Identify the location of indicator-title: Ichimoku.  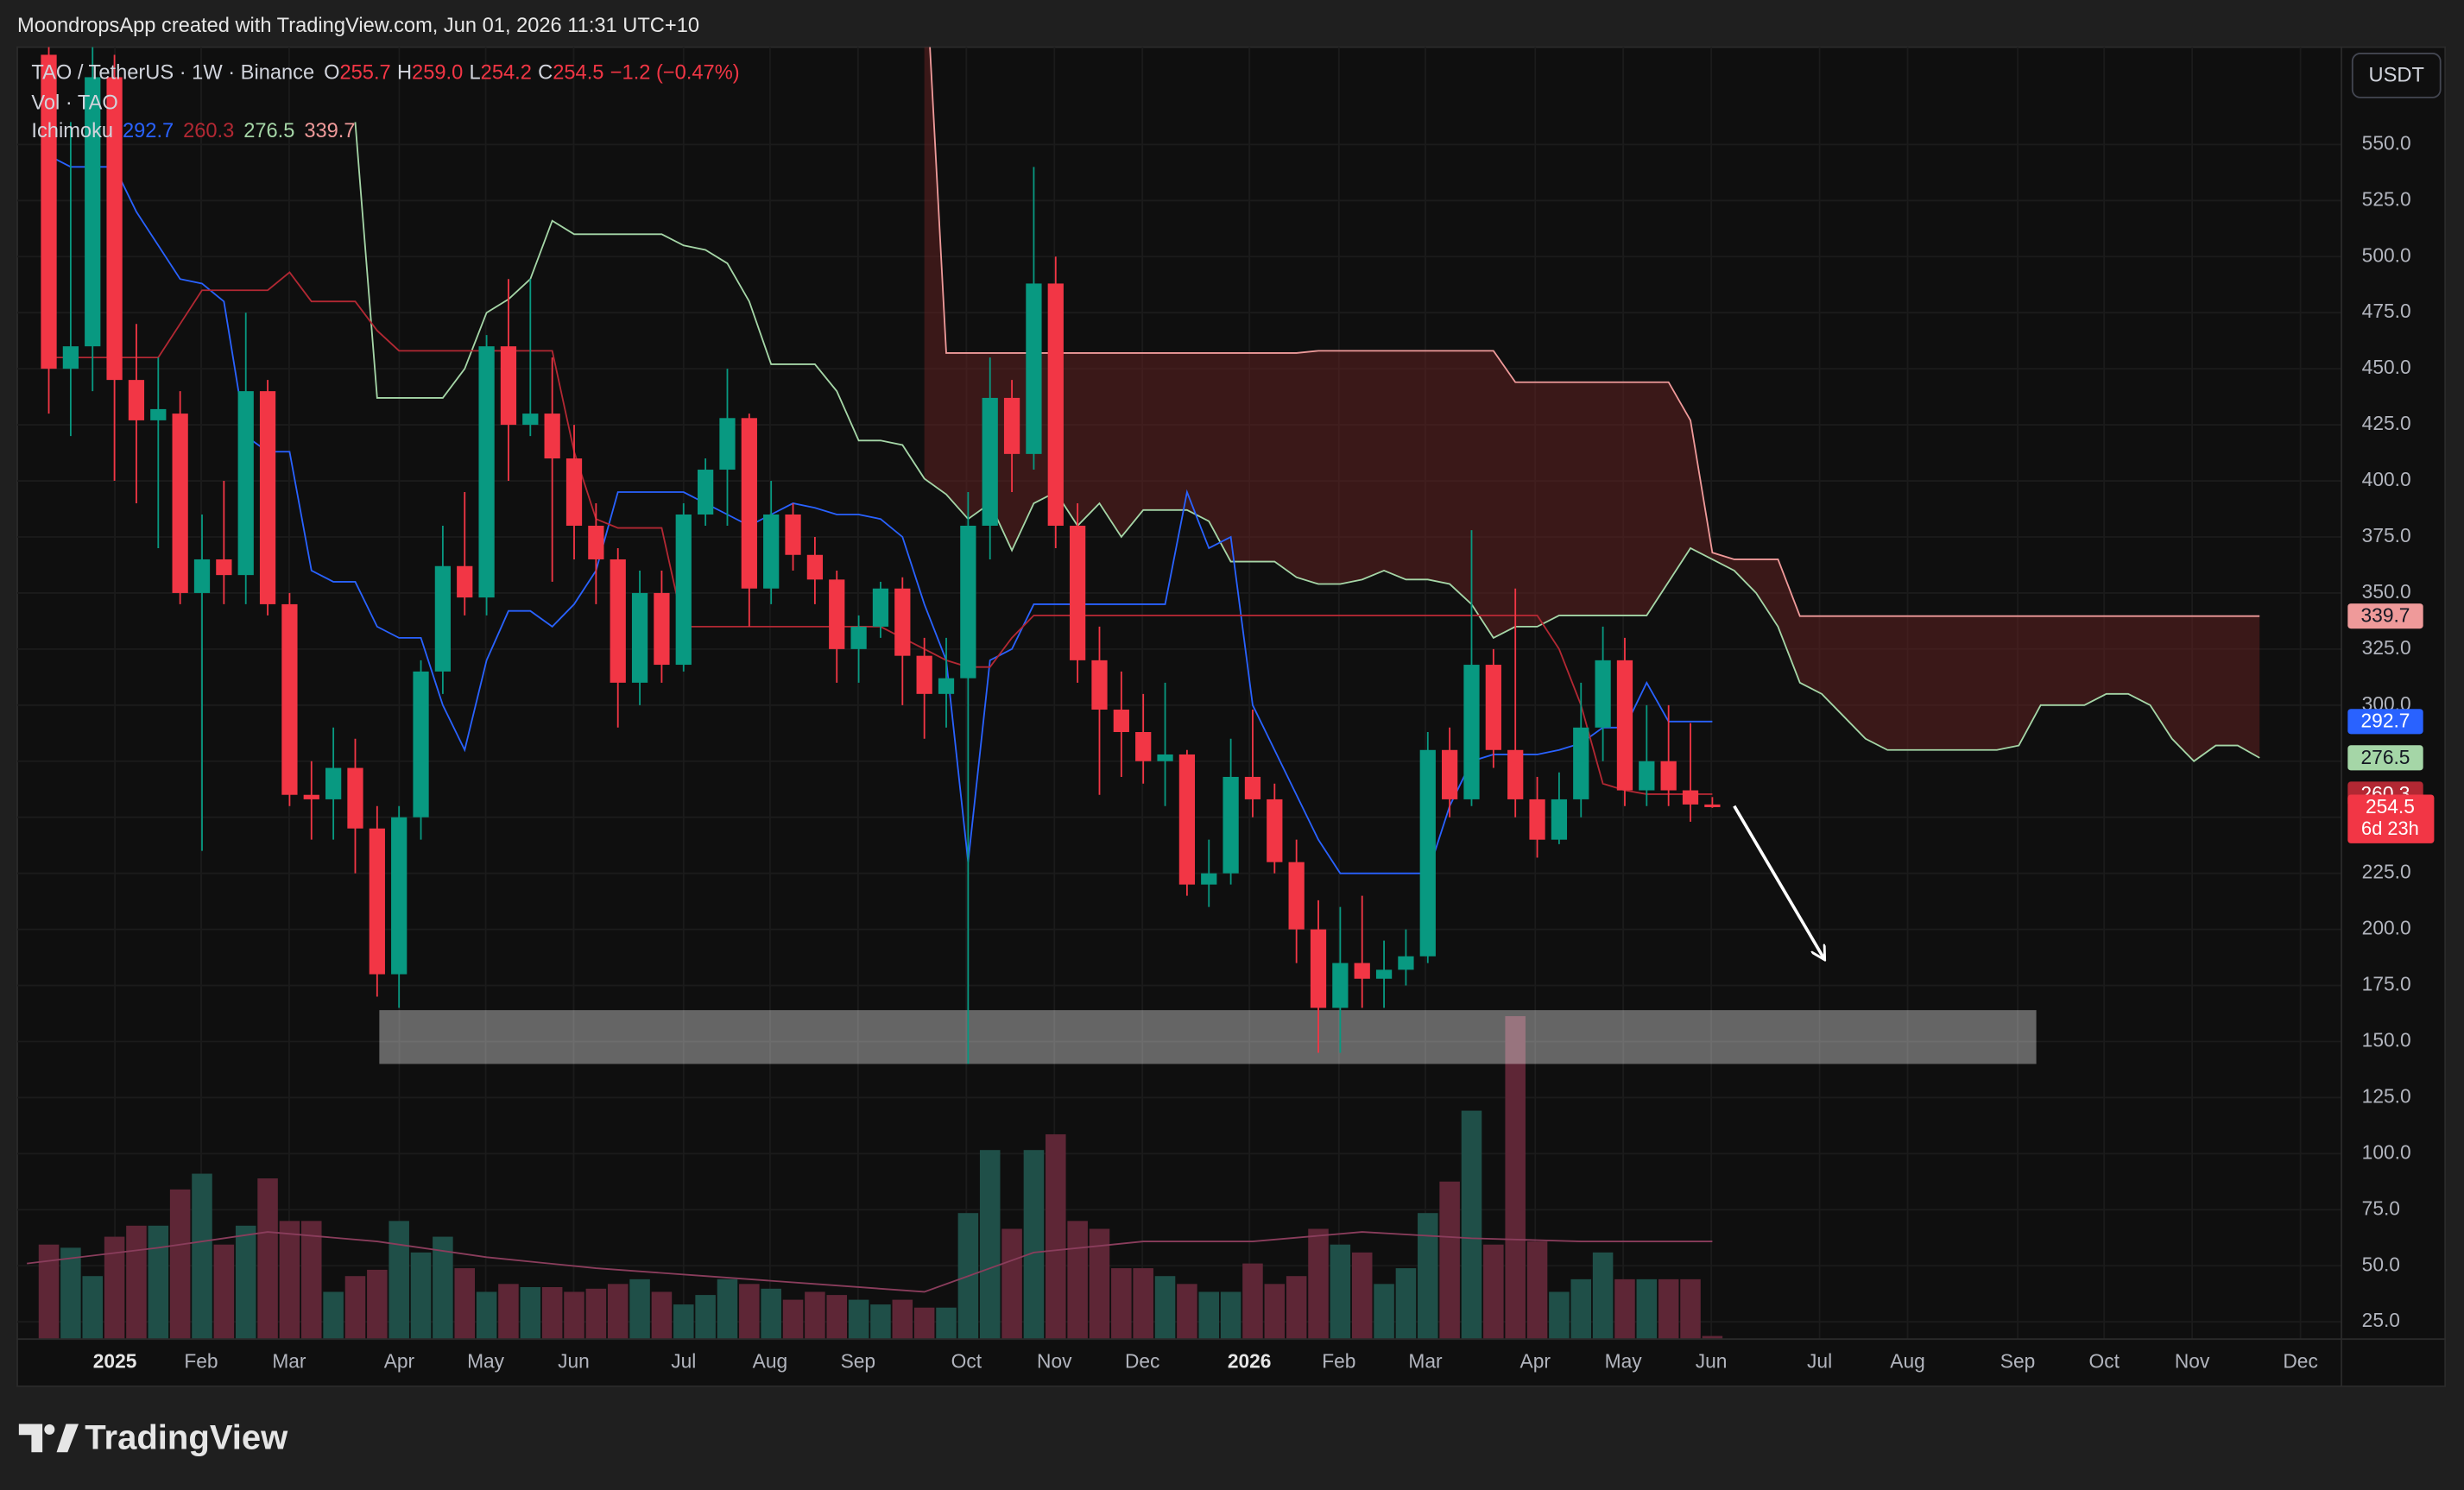
(72, 131).